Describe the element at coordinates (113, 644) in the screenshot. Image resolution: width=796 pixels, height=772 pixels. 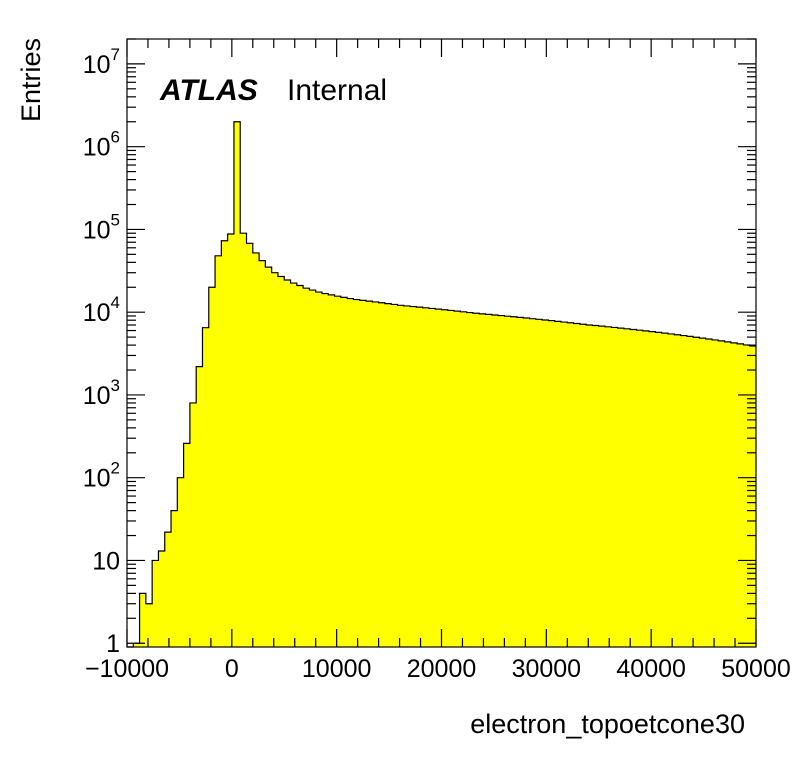
I see `y-tick-label: 1` at that location.